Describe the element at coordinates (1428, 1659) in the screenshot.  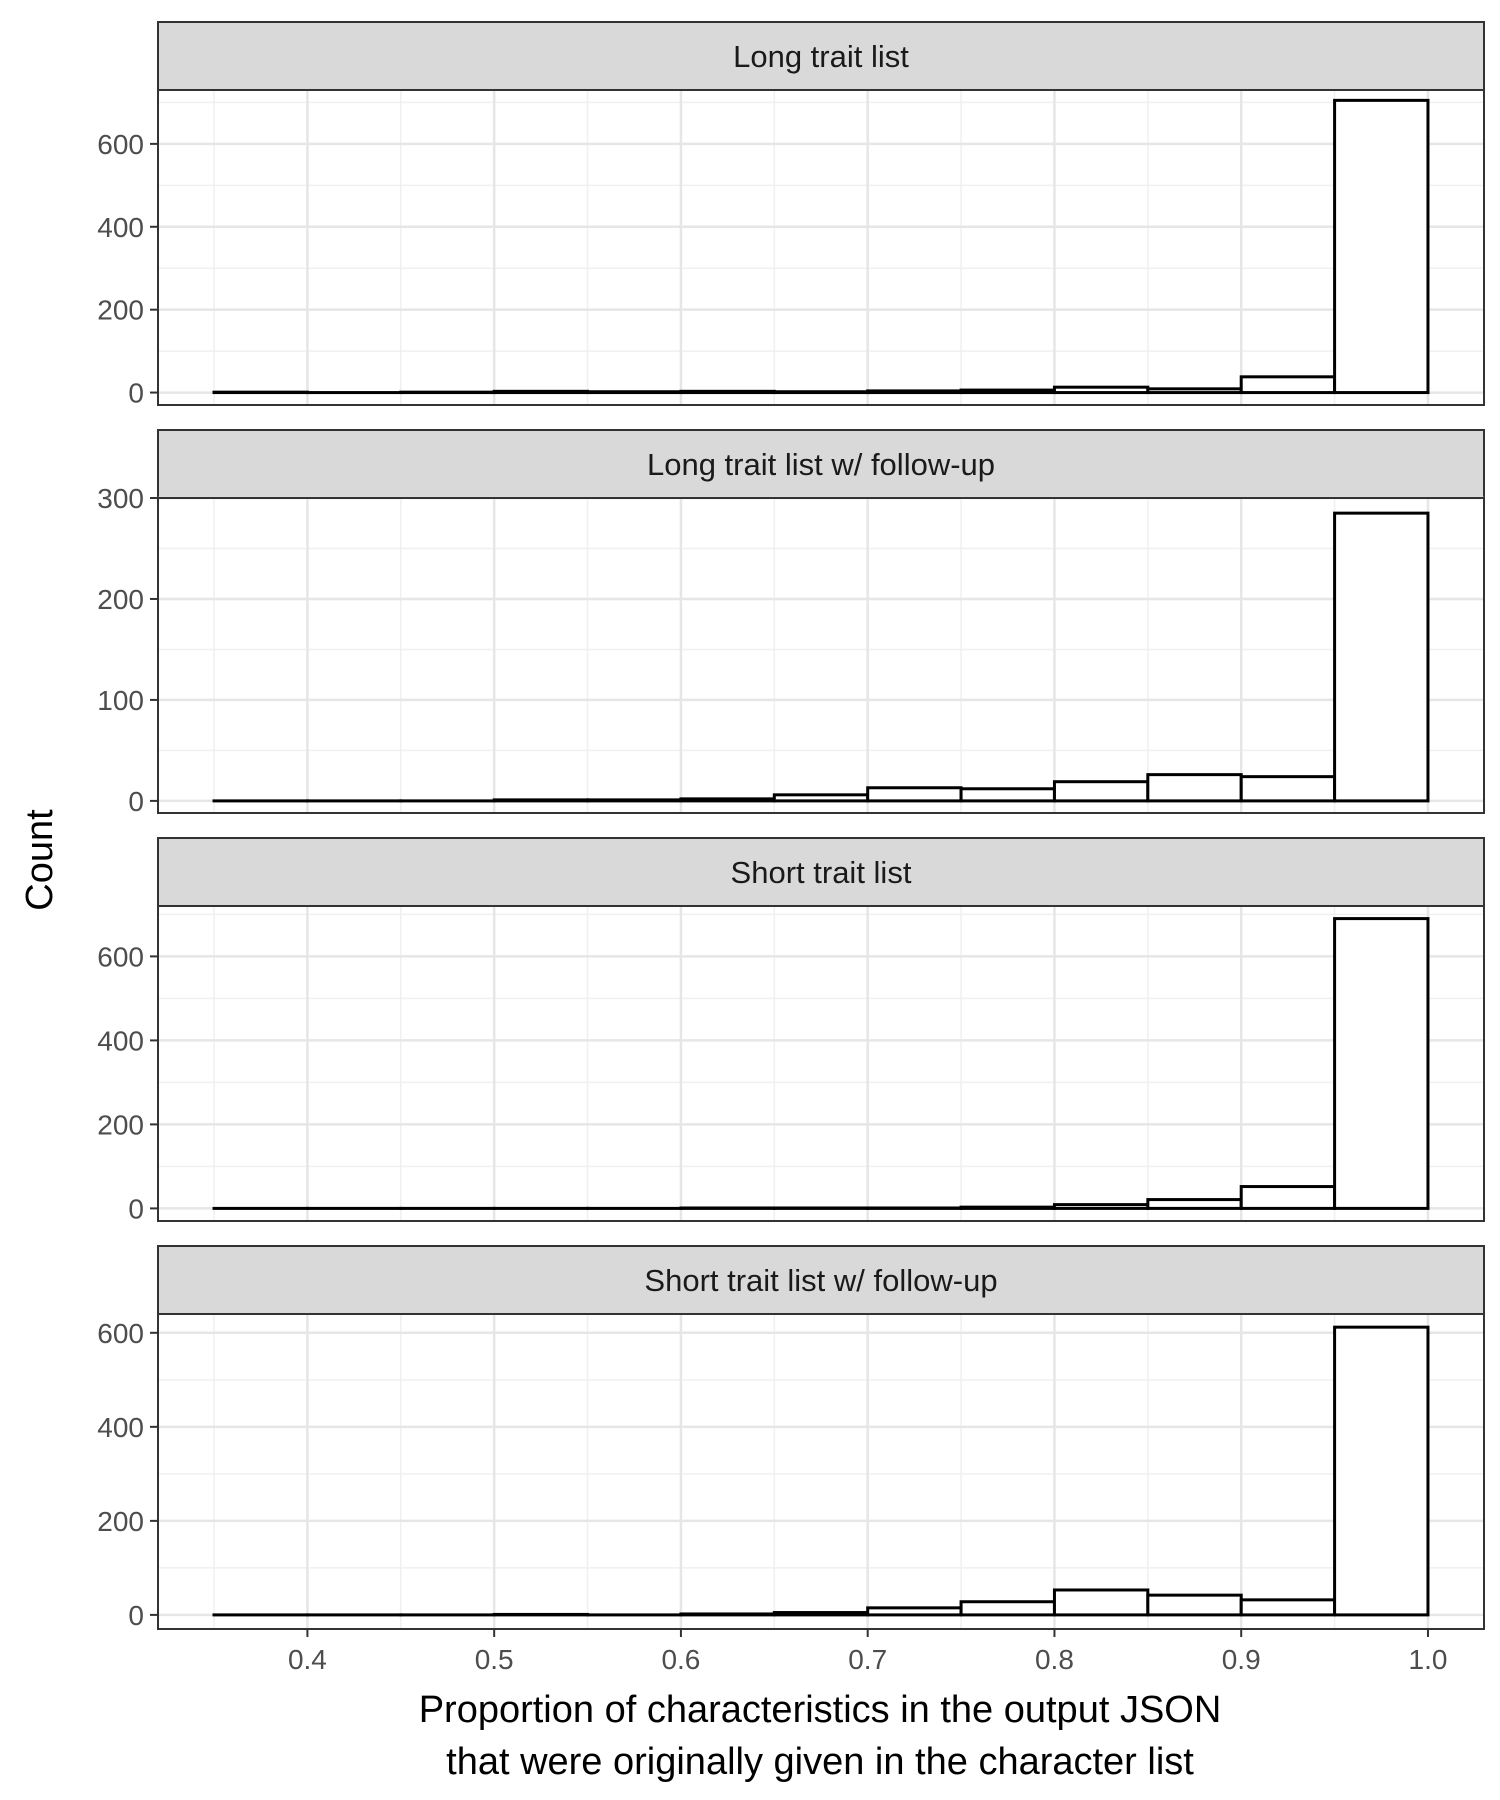
I see `x-tick-label: 1.0` at that location.